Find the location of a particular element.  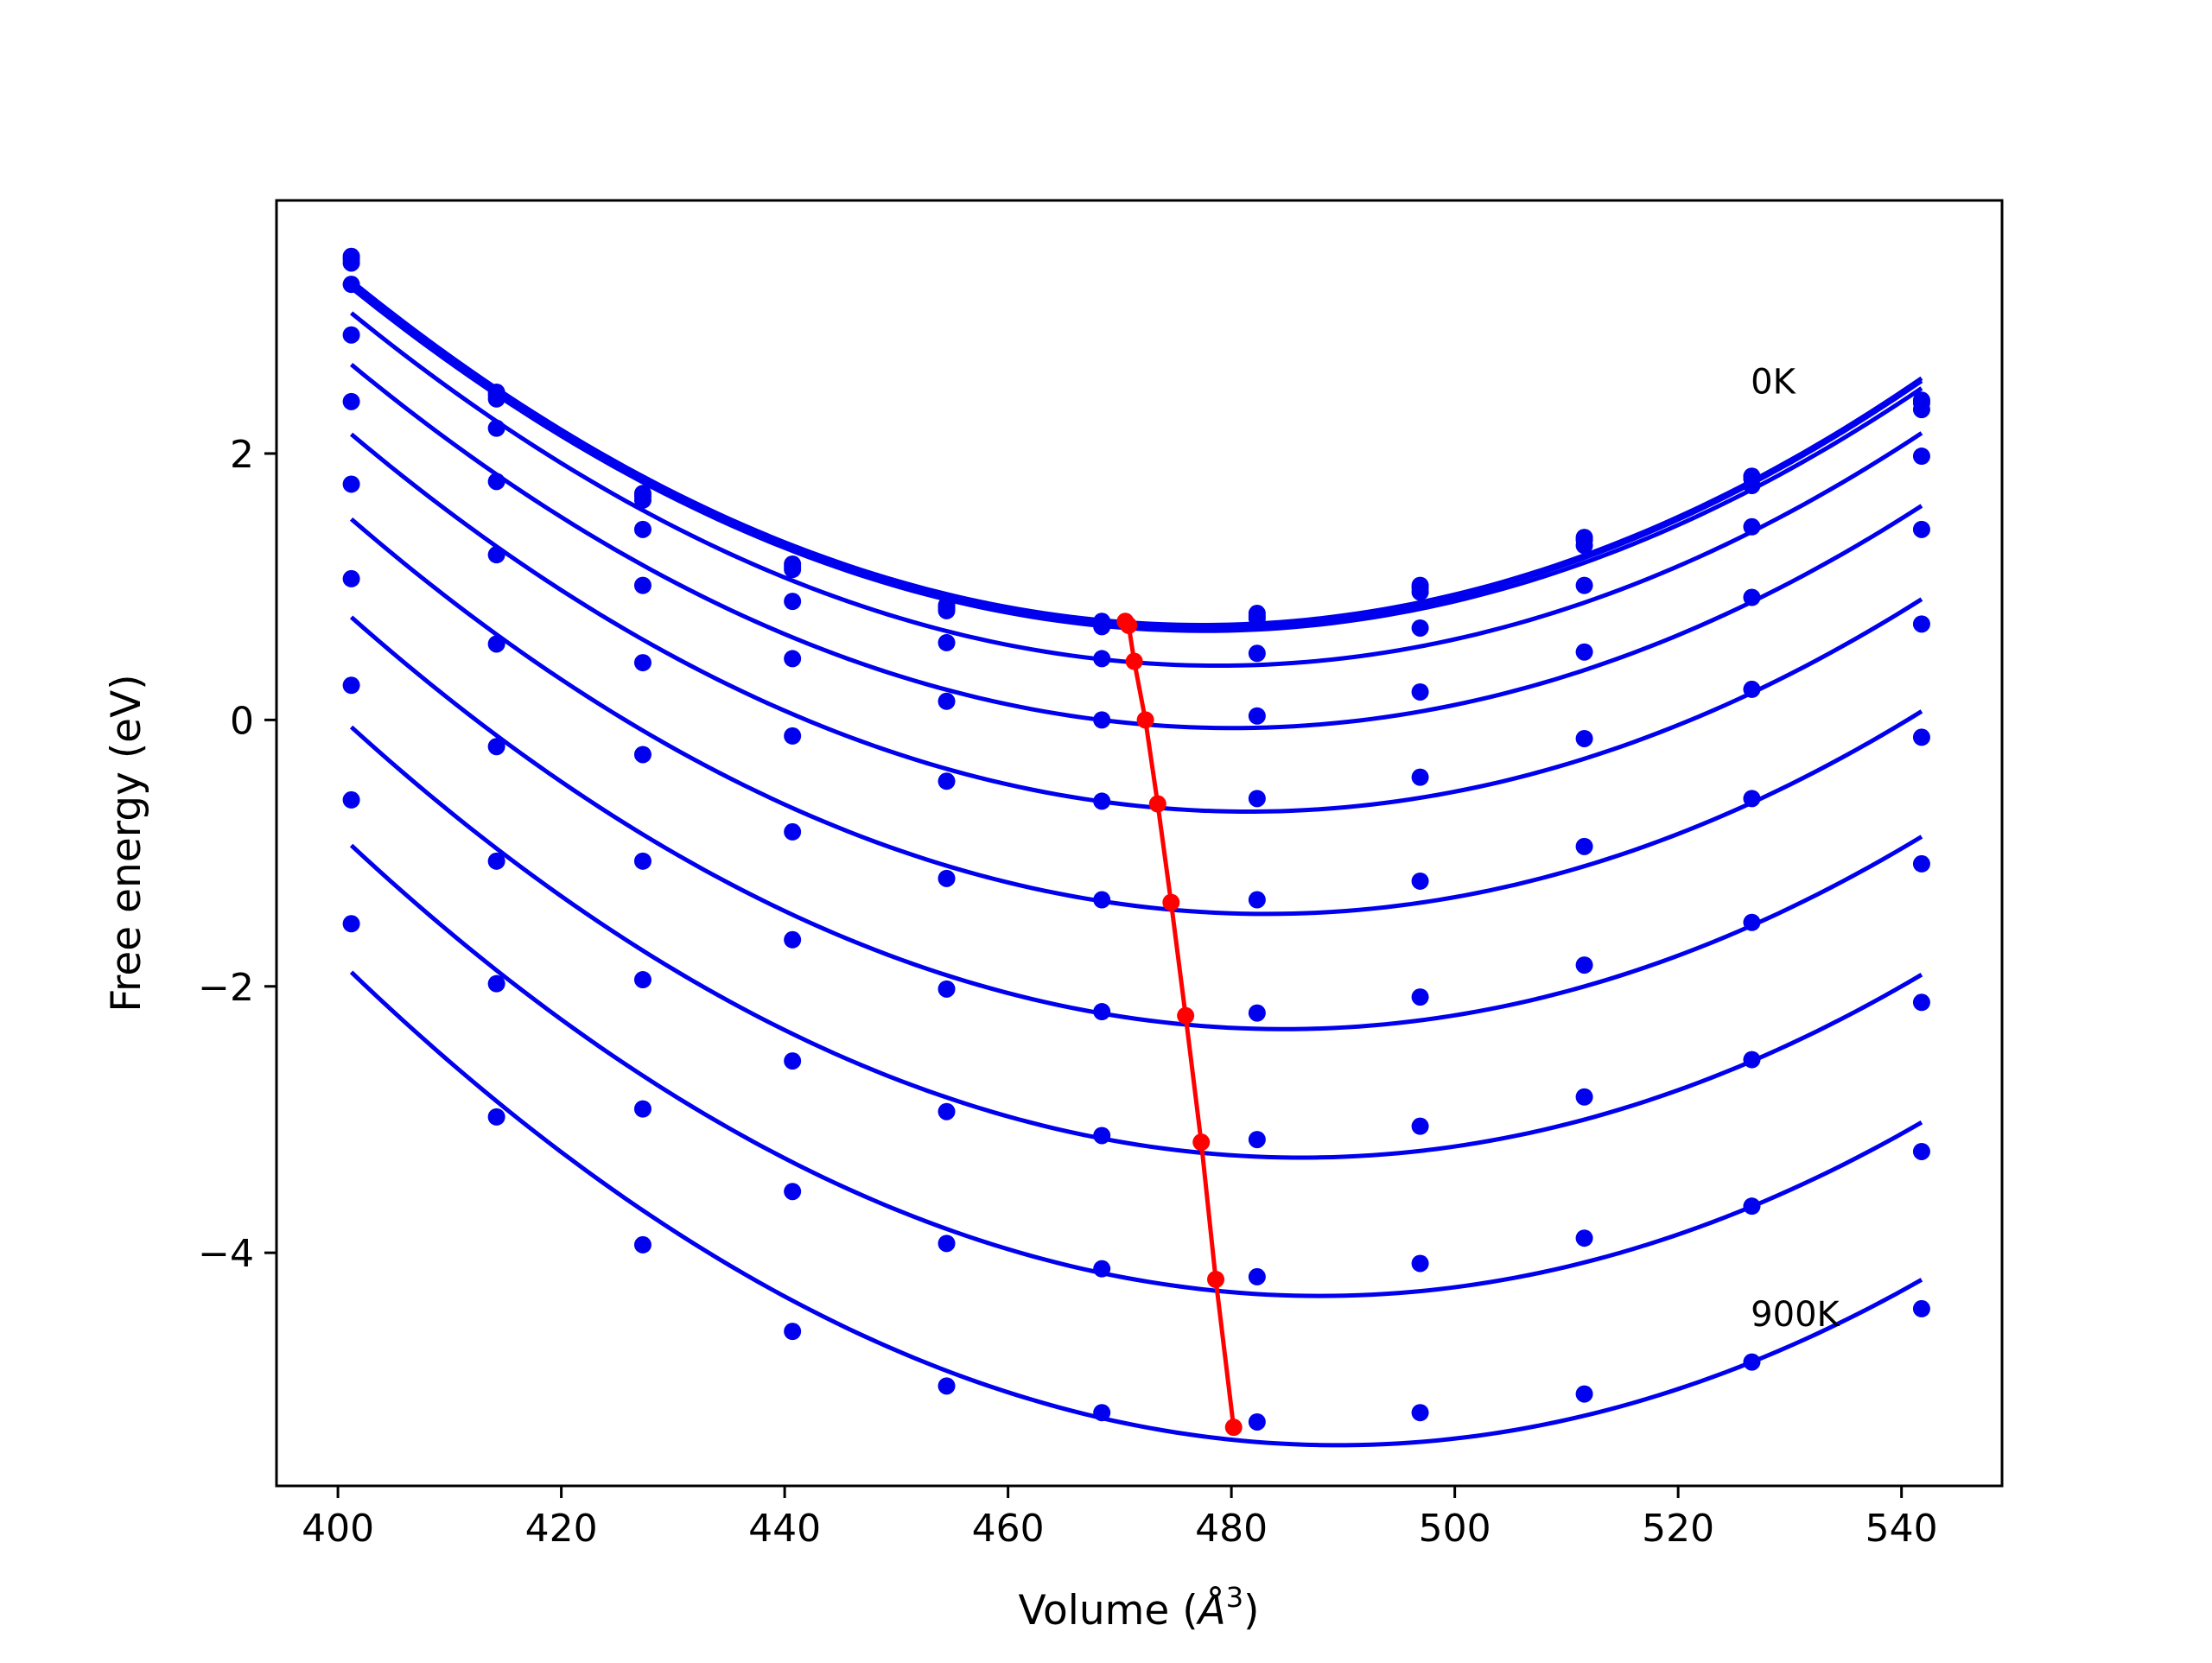

x-tick-label-440: 440 is located at coordinates (784, 1529).